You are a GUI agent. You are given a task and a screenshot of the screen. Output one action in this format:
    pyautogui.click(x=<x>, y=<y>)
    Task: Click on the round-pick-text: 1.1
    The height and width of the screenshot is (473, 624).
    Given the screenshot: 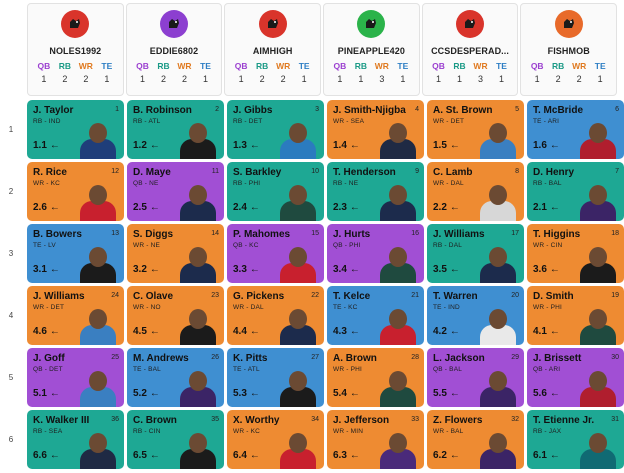 What is the action you would take?
    pyautogui.click(x=40, y=145)
    